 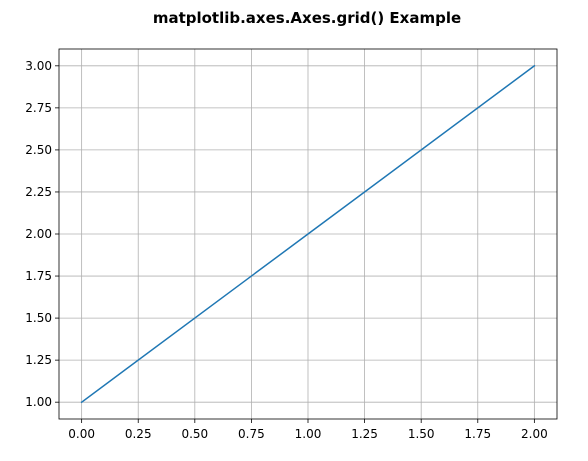 What do you see at coordinates (38, 318) in the screenshot?
I see `y-tick-label: 1.50` at bounding box center [38, 318].